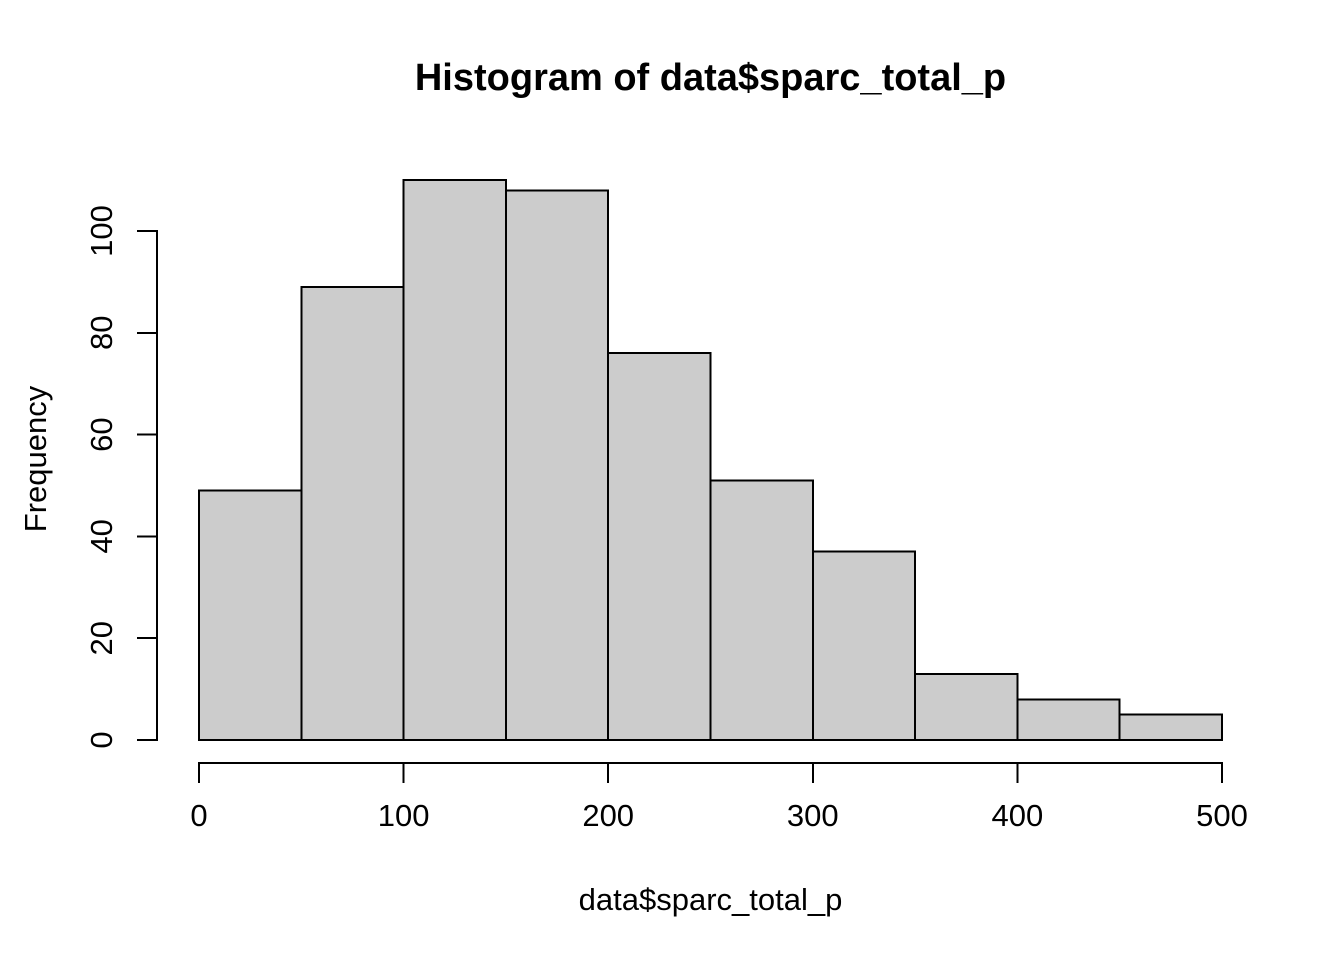 The width and height of the screenshot is (1344, 960). I want to click on x-tick-label: 0, so click(198, 815).